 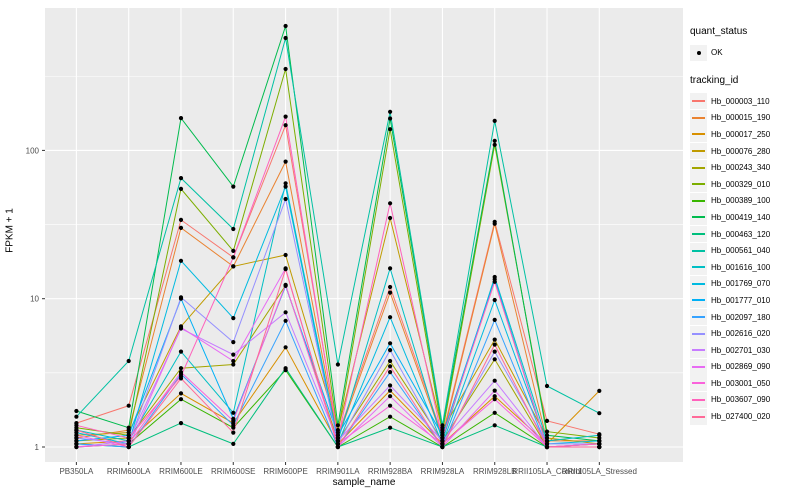 What do you see at coordinates (741, 350) in the screenshot?
I see `legend-item-label: Hb_002701_030` at bounding box center [741, 350].